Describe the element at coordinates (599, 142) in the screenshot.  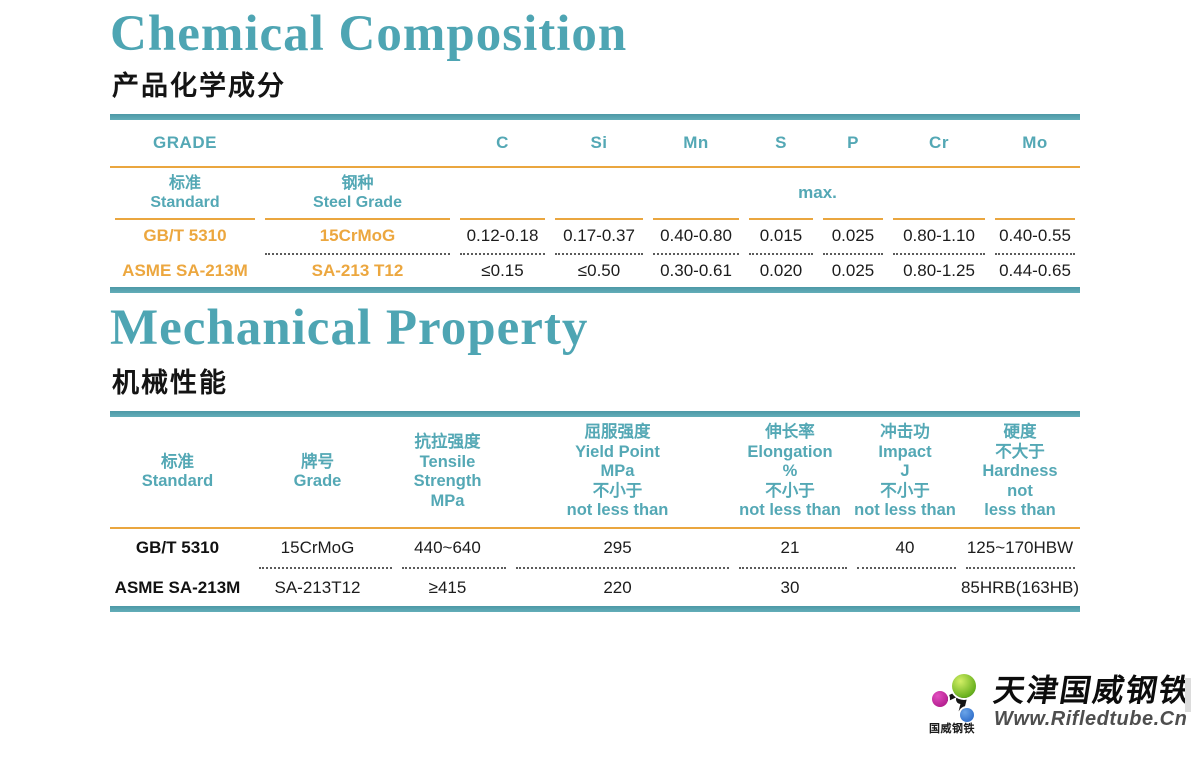
I see `element-header-si: Si` at that location.